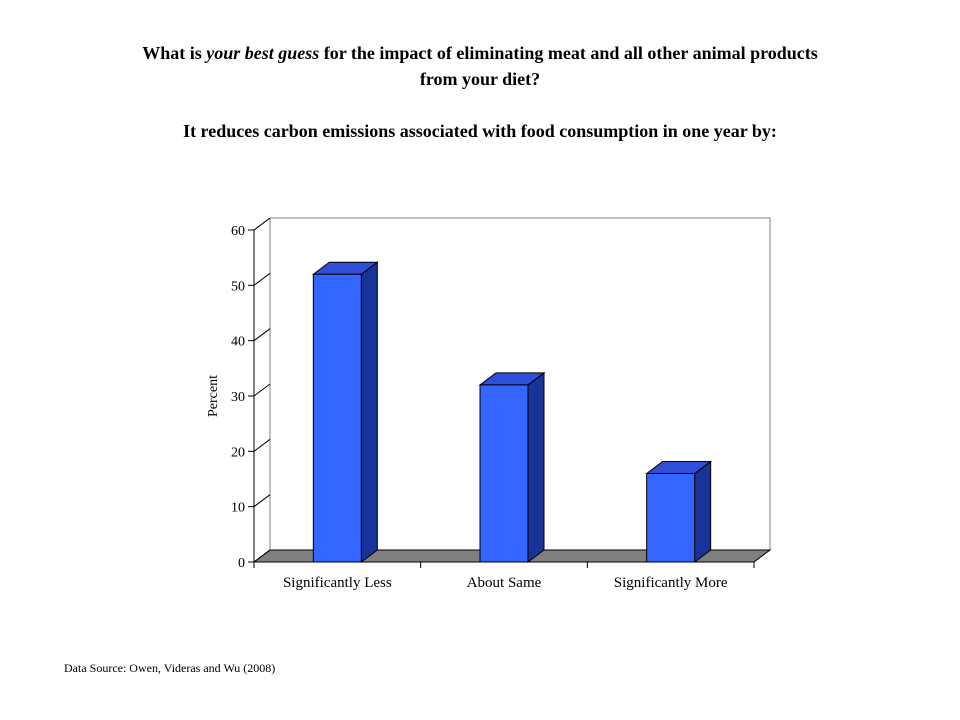 The width and height of the screenshot is (960, 720). I want to click on y-tick-label: 10, so click(238, 508).